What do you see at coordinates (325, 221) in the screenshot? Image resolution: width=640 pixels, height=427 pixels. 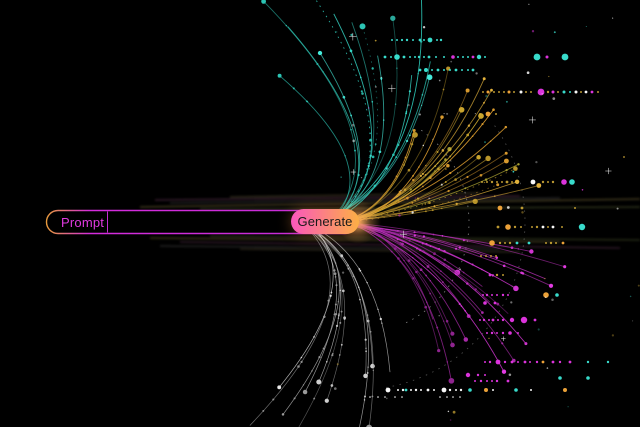 I see `generate-button: Generate` at bounding box center [325, 221].